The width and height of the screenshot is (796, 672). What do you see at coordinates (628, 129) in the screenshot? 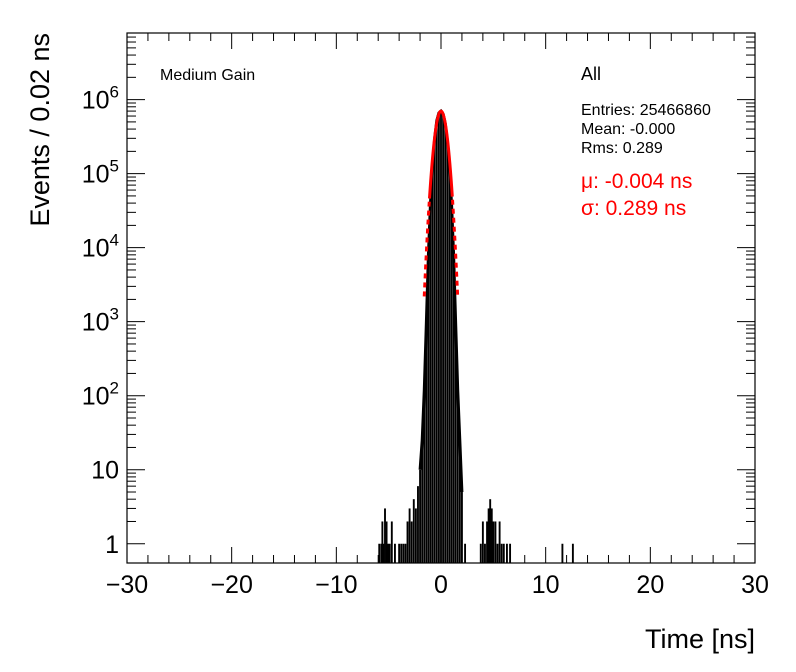
I see `mean-stat: Mean: -0.000` at bounding box center [628, 129].